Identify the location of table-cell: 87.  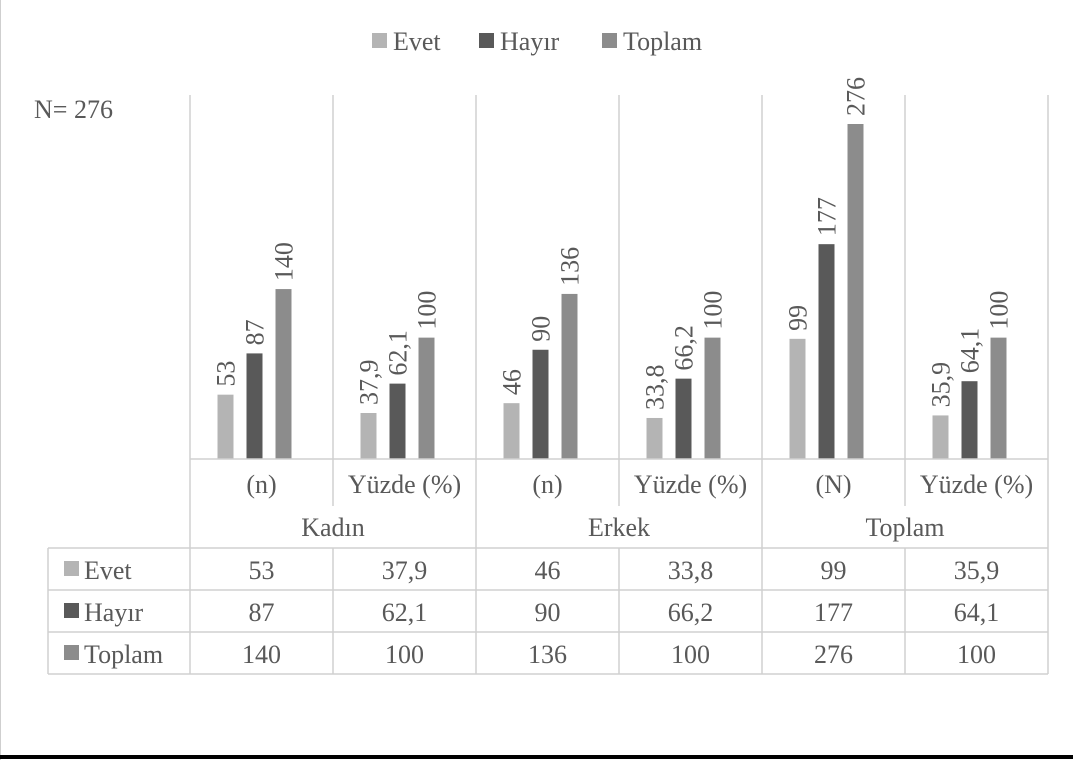
(262, 612).